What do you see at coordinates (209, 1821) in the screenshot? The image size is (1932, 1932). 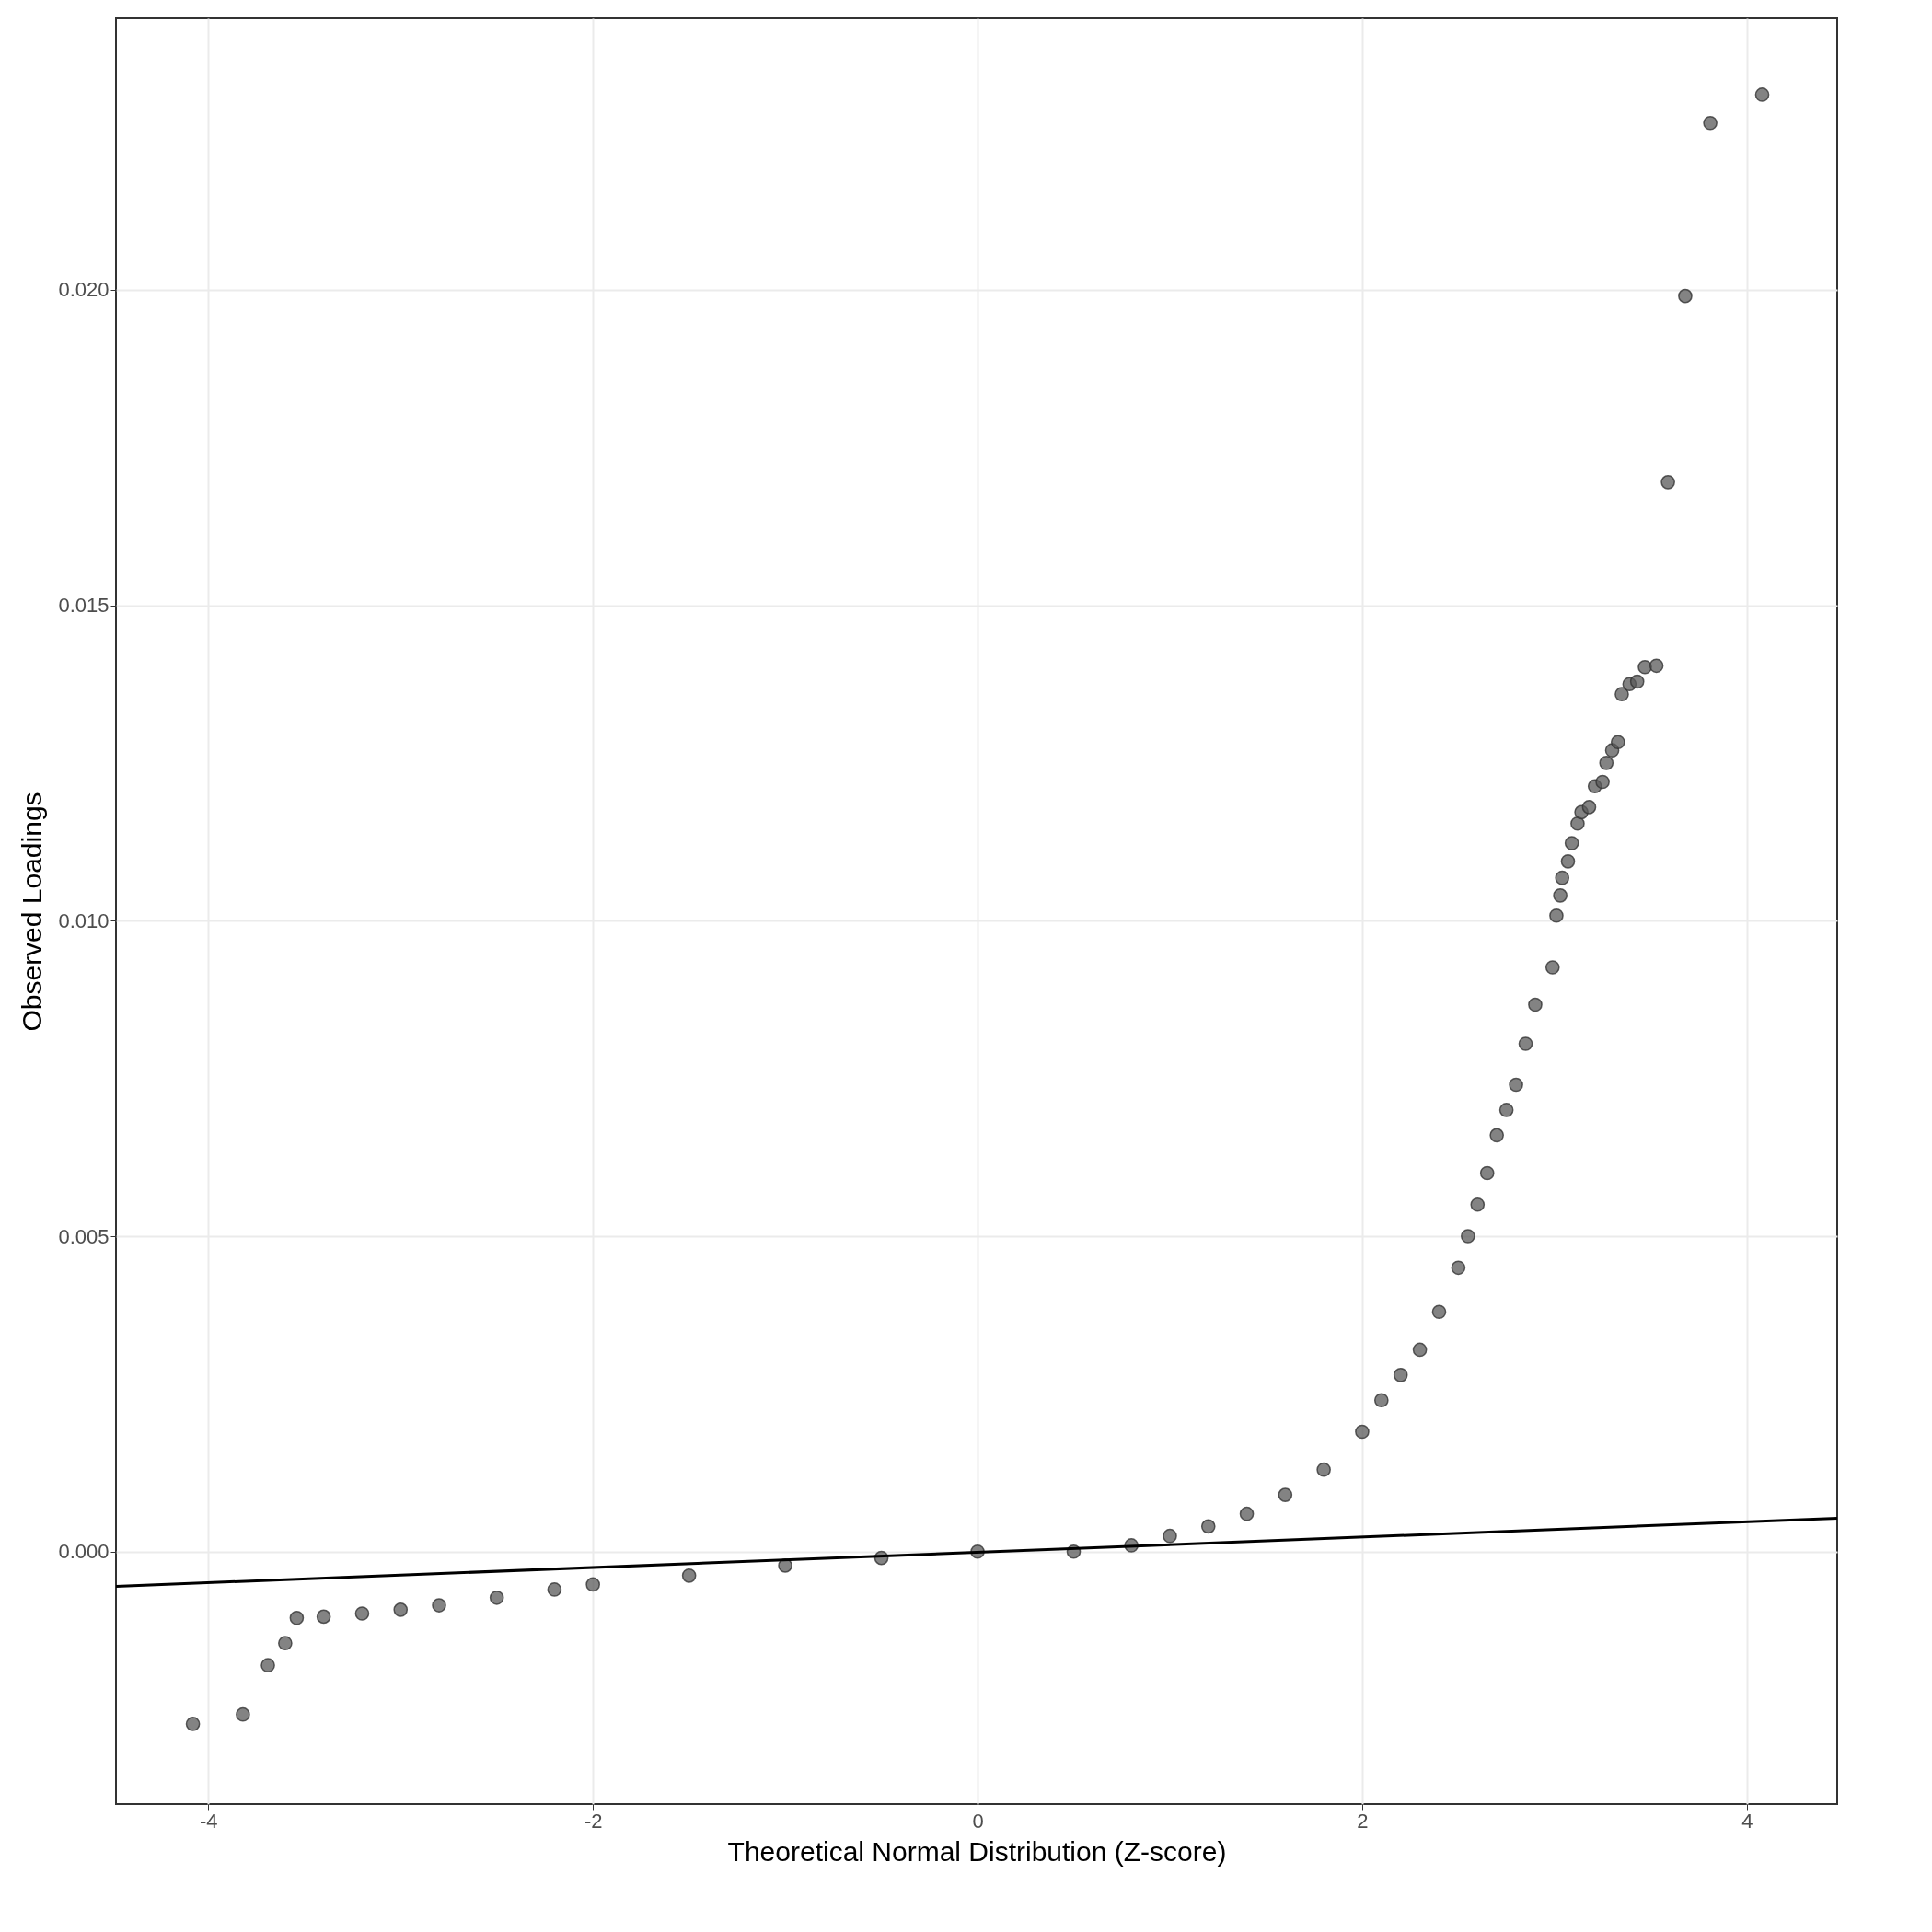 I see `x-tick-label: -4` at bounding box center [209, 1821].